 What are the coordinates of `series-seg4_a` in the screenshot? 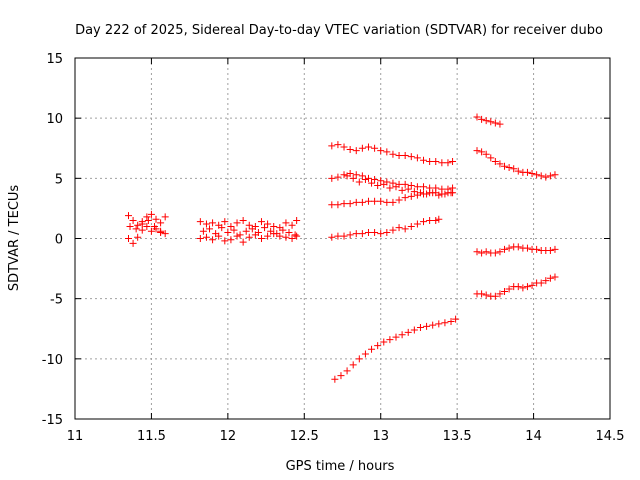 It's located at (488, 120).